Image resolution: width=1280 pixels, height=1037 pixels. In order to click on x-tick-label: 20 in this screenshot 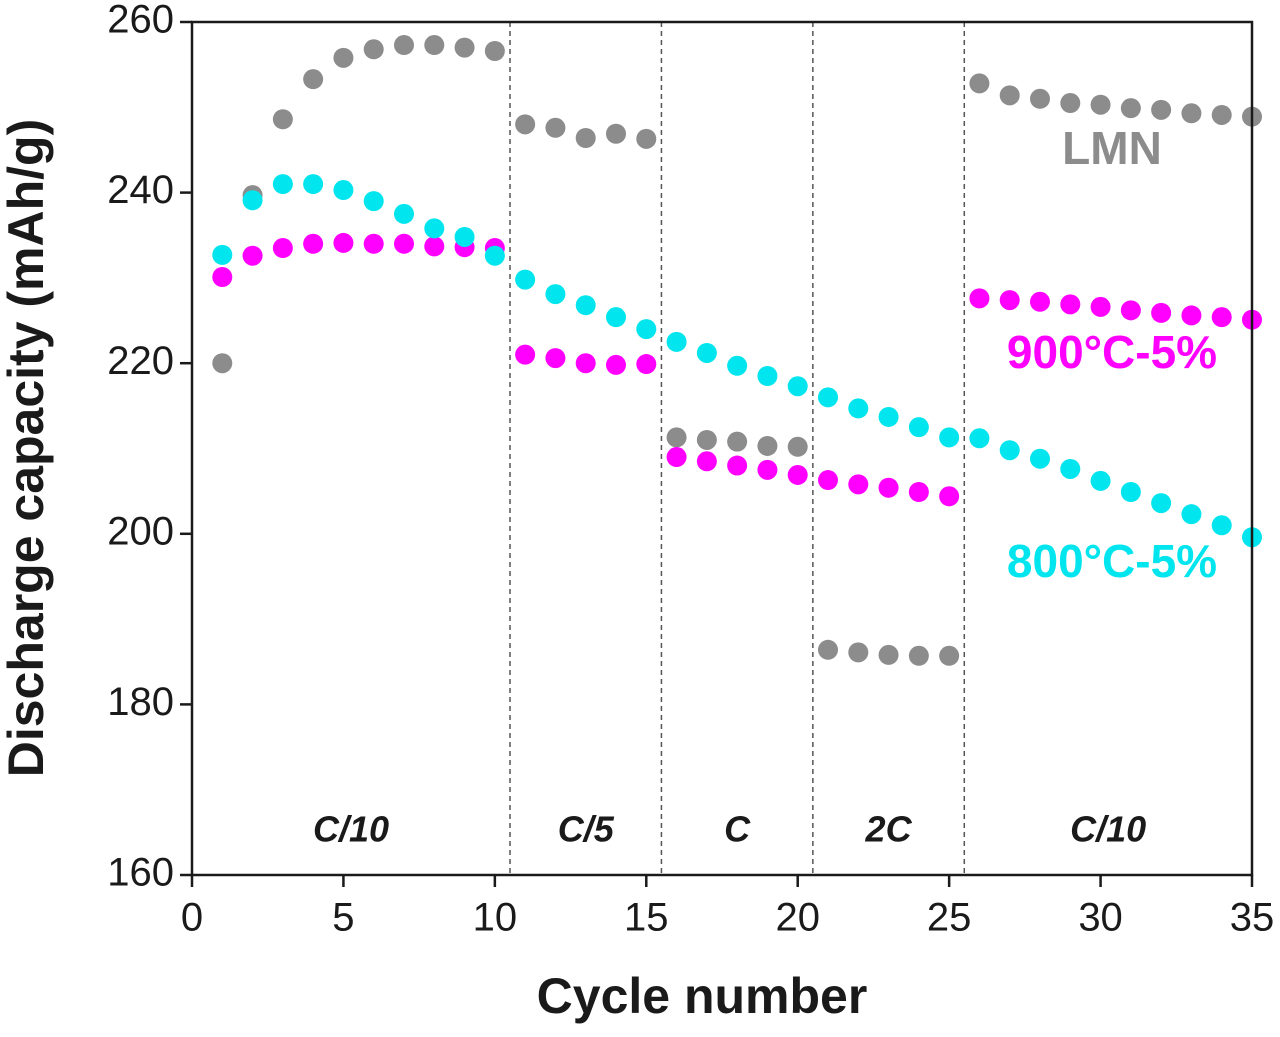, I will do `click(797, 918)`.